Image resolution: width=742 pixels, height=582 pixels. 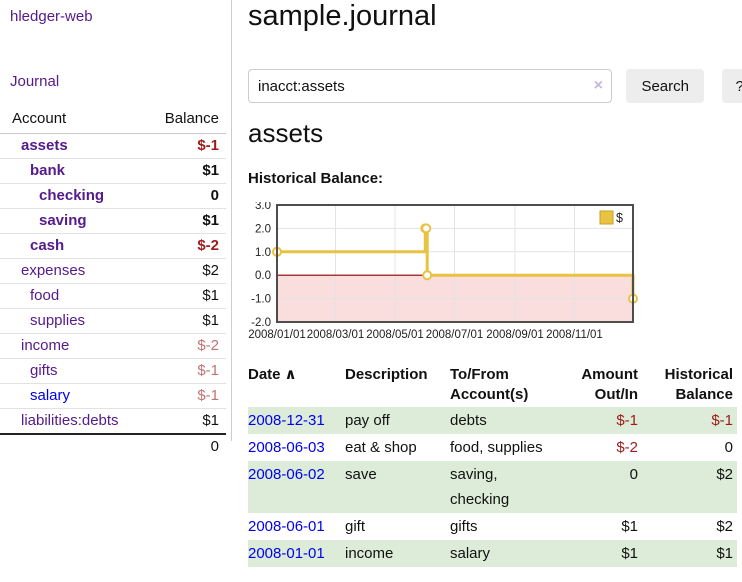 I want to click on account-row: supplies $1, so click(x=113, y=321).